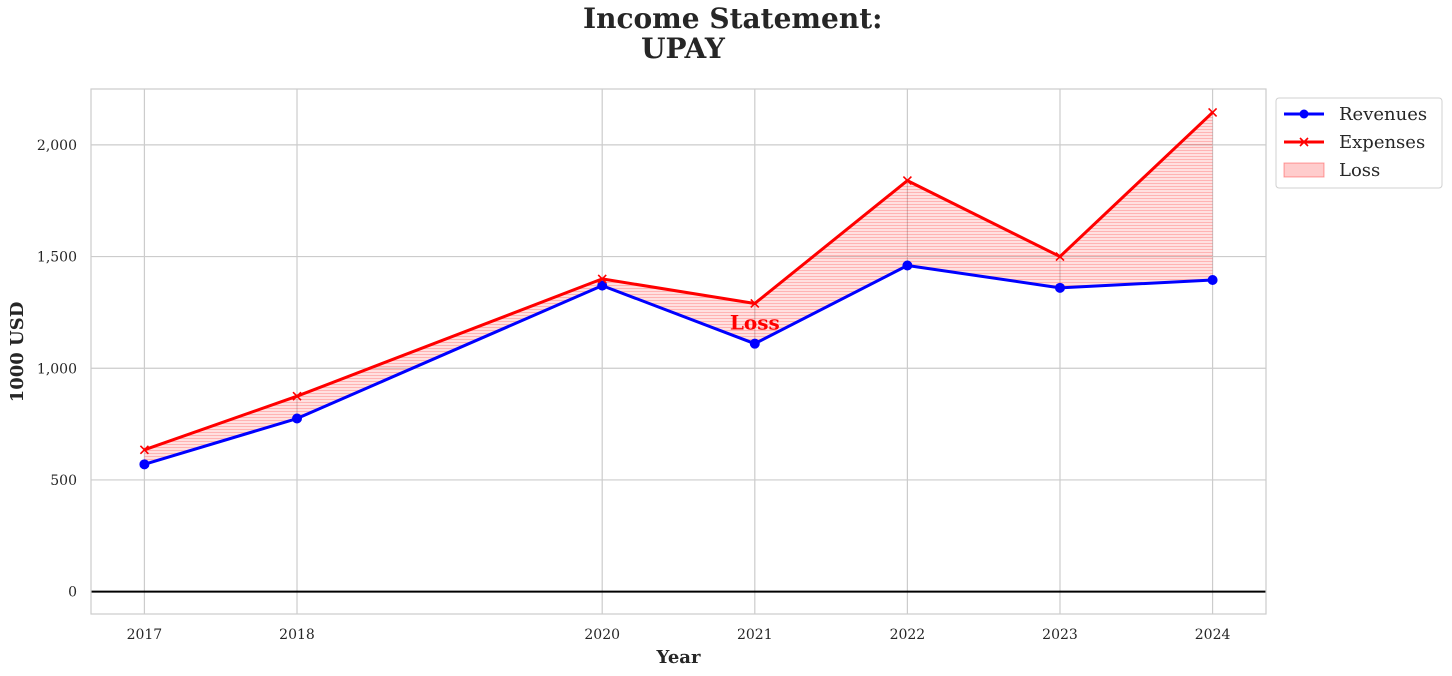 The height and width of the screenshot is (676, 1452). I want to click on x-tick-label: 2022, so click(908, 635).